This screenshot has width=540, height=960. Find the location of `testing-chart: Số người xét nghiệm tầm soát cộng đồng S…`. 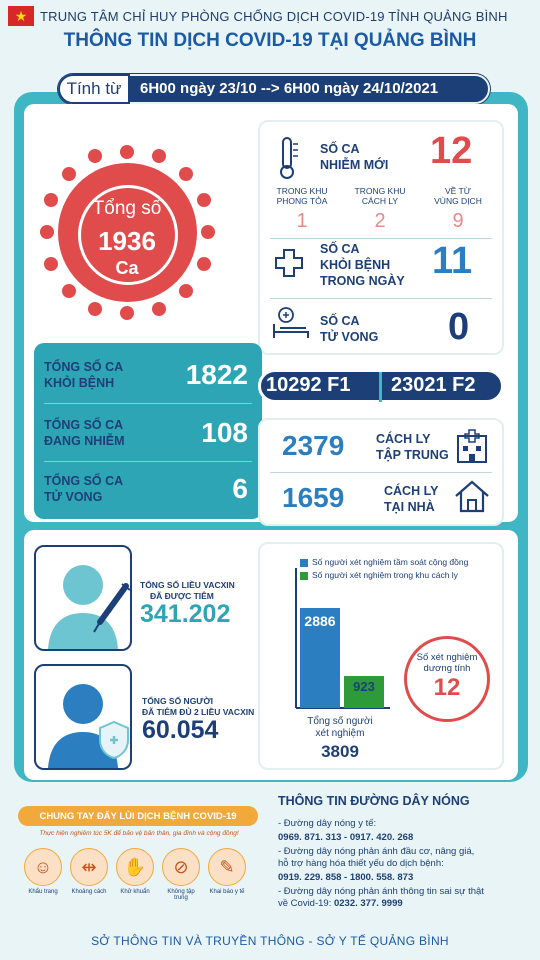

testing-chart: Số người xét nghiệm tầm soát cộng đồng S… is located at coordinates (381, 656).